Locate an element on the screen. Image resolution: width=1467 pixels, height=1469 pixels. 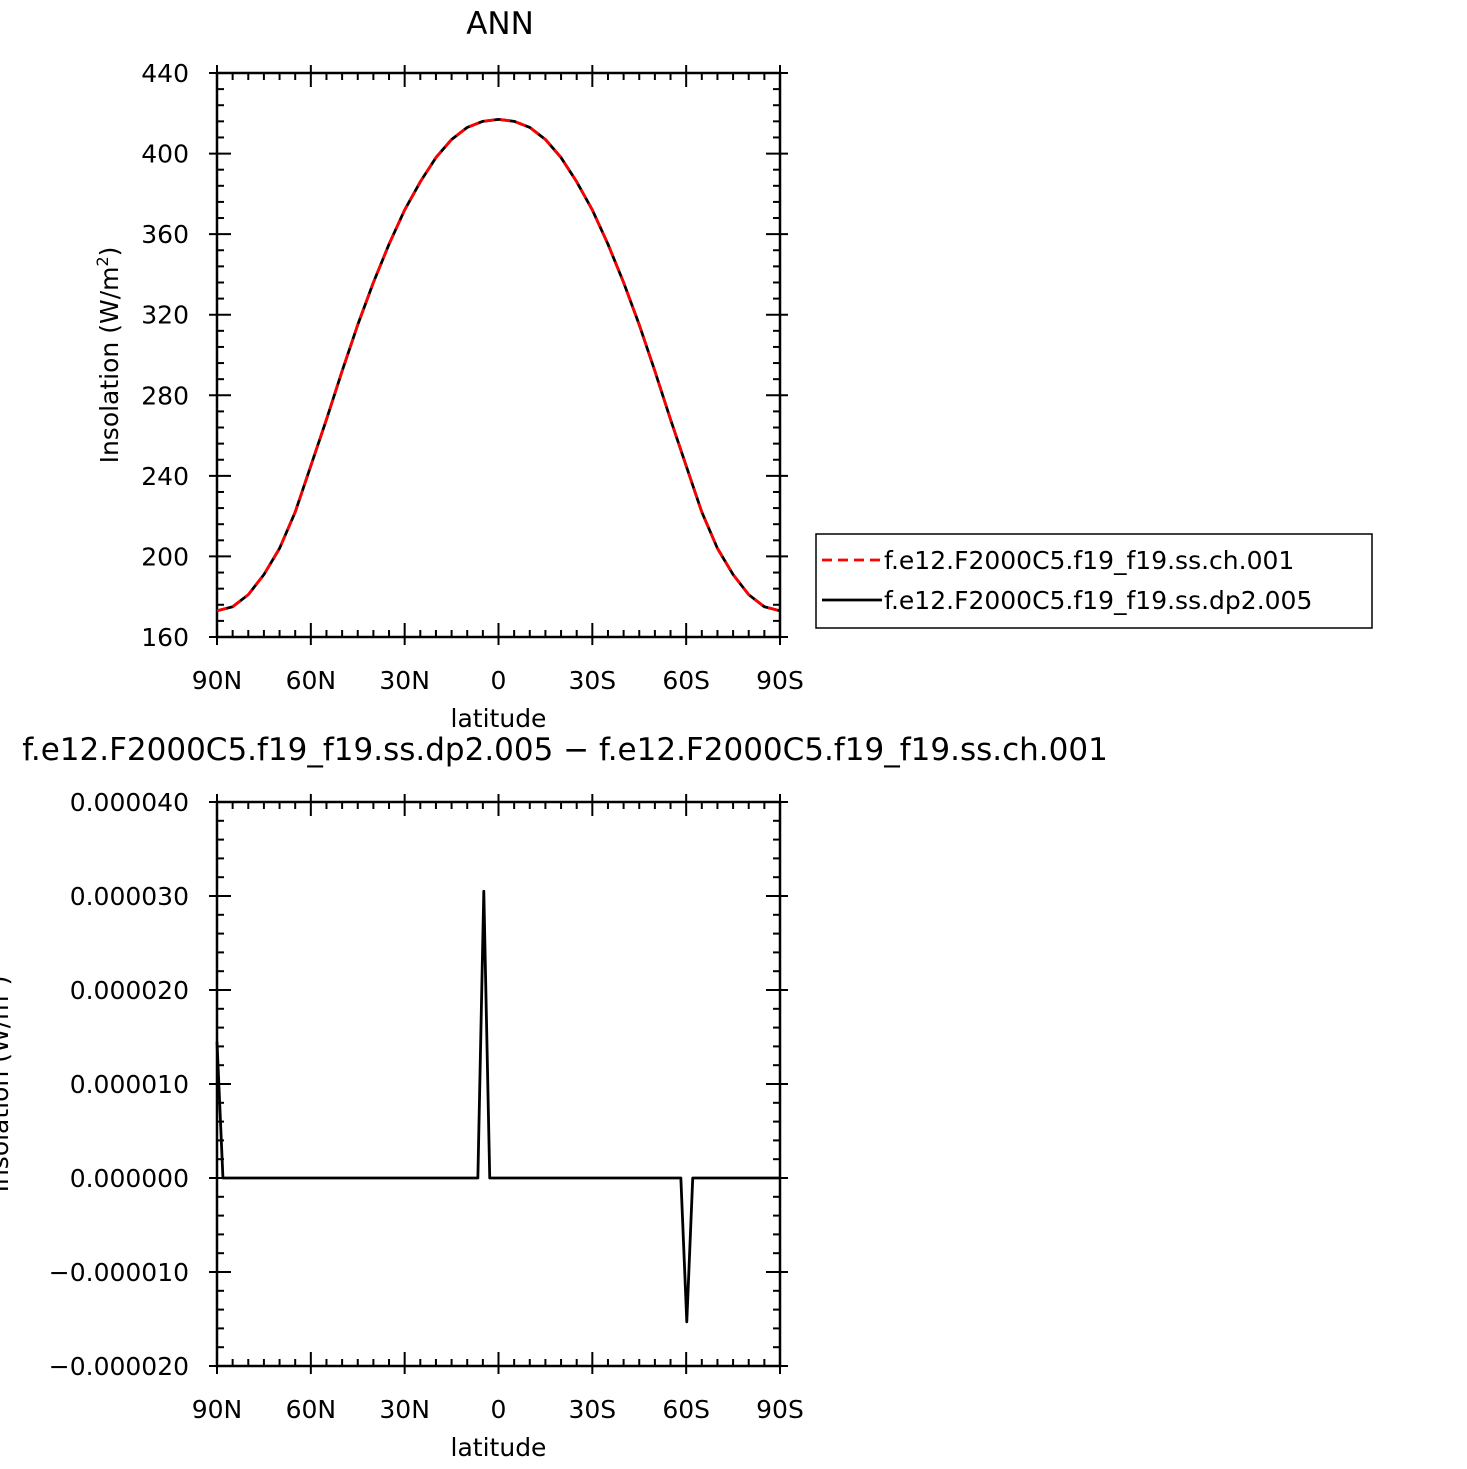
y-tick-label: 0.000000 is located at coordinates (129, 1178).